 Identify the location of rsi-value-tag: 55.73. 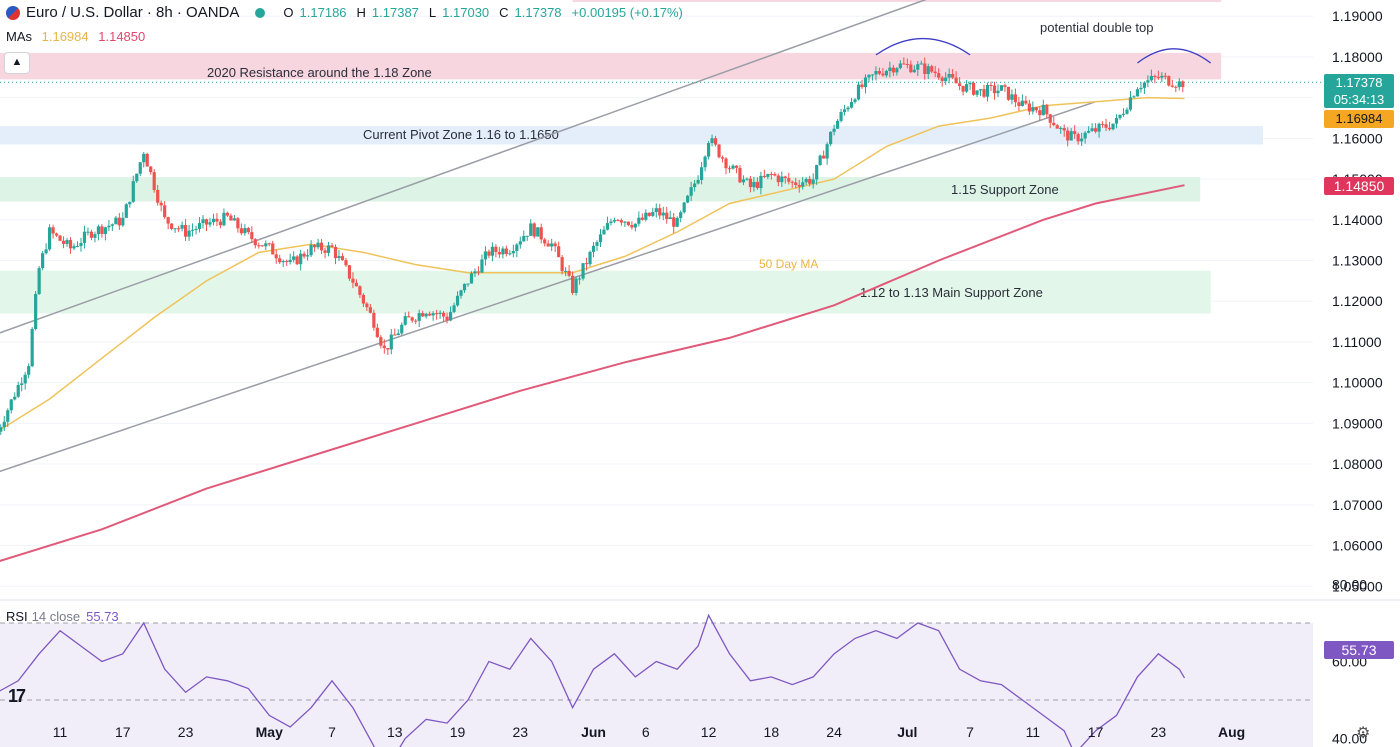
(1359, 650).